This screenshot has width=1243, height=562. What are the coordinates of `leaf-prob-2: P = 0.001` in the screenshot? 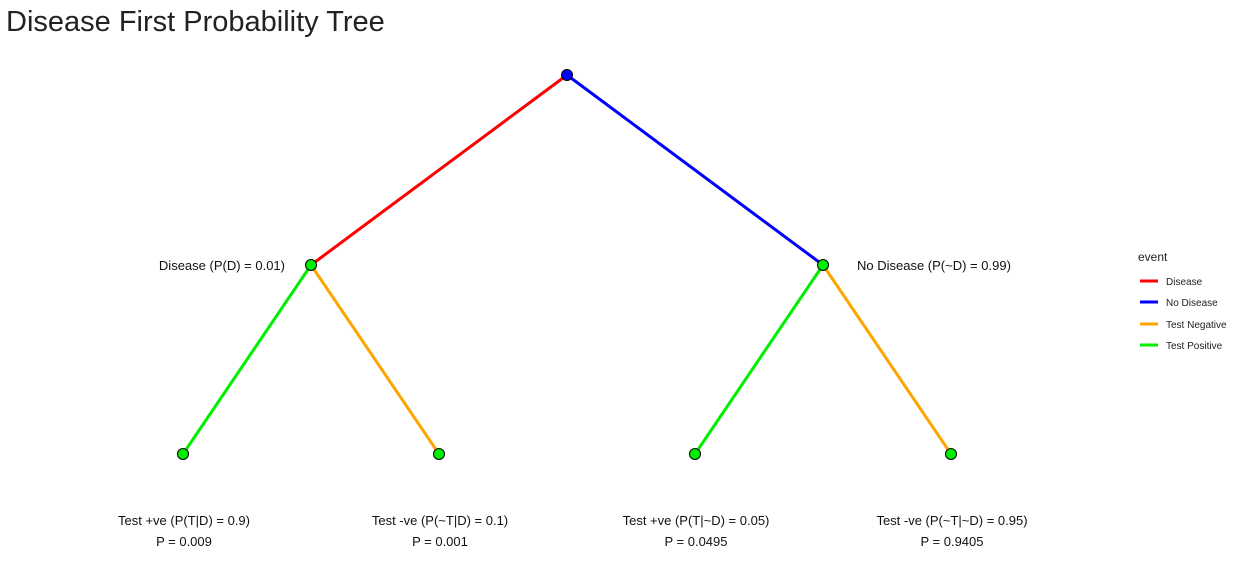 It's located at (440, 541).